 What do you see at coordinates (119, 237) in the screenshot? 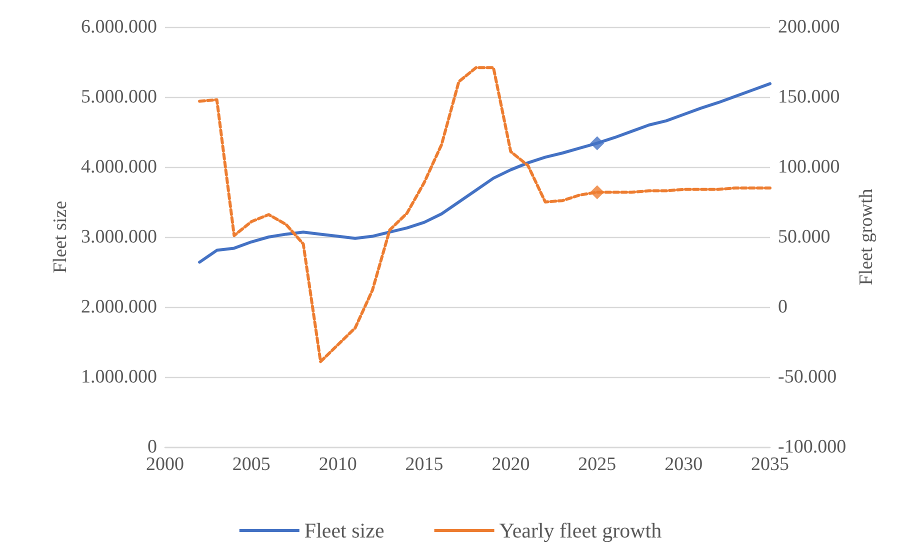
I see `y-tick-label: 3.000.000` at bounding box center [119, 237].